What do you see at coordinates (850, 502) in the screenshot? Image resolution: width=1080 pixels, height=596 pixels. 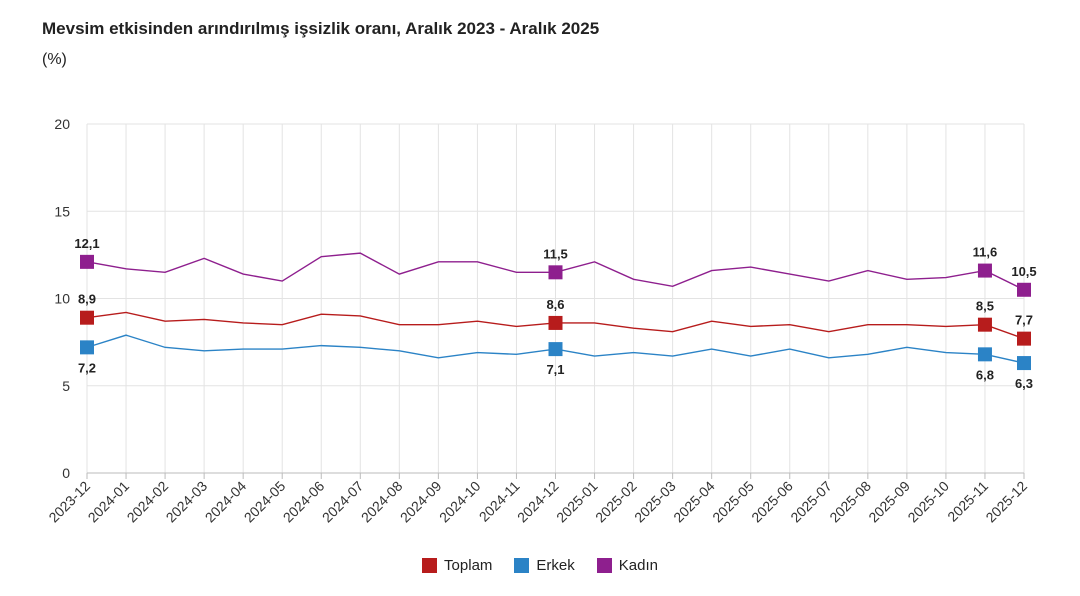 I see `x-tick-label: 2025-08` at bounding box center [850, 502].